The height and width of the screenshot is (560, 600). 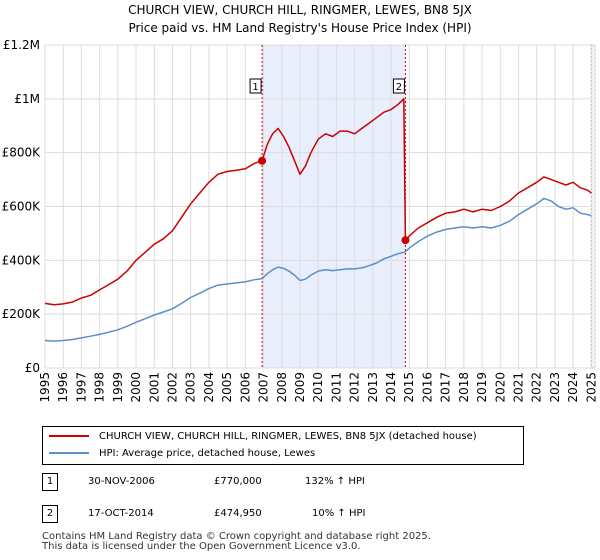 I want to click on x-tick-label: 2006, so click(x=245, y=387).